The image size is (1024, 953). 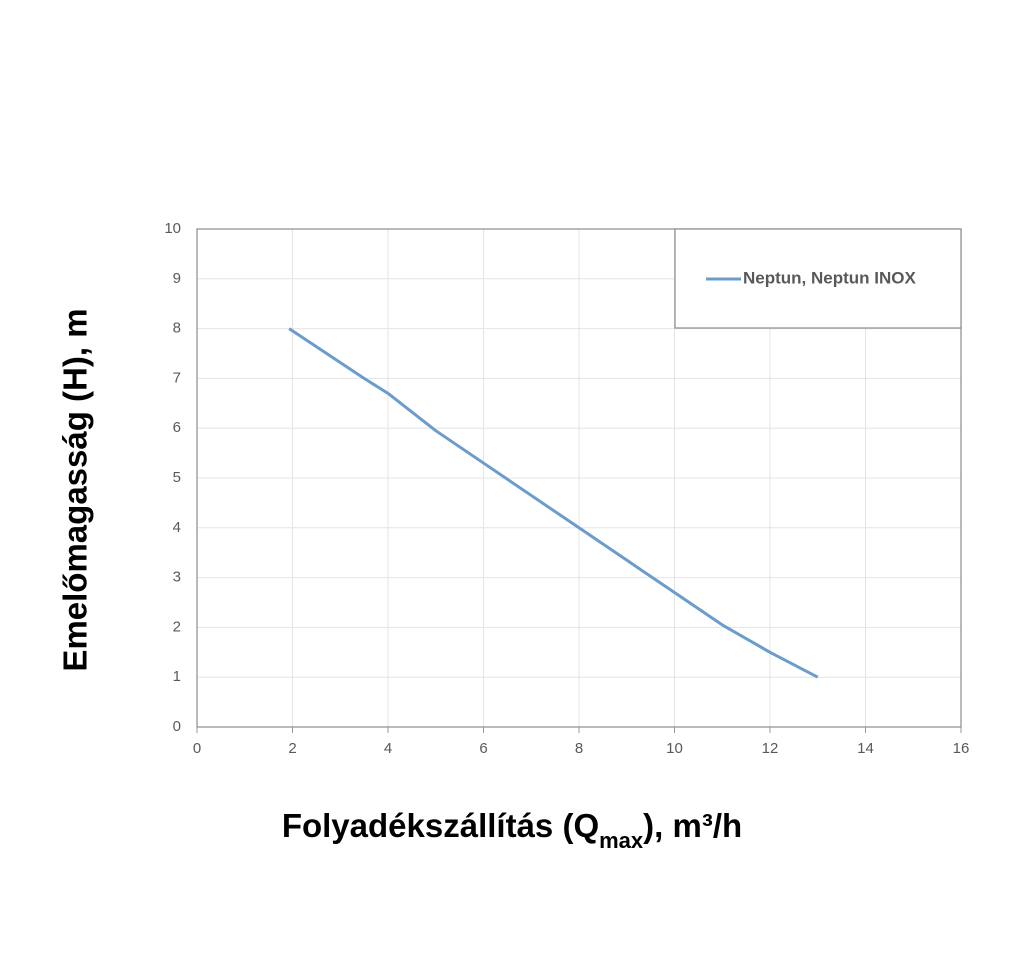 What do you see at coordinates (440, 825) in the screenshot?
I see `x-axis-title-main: Folyadékszállítás (Q` at bounding box center [440, 825].